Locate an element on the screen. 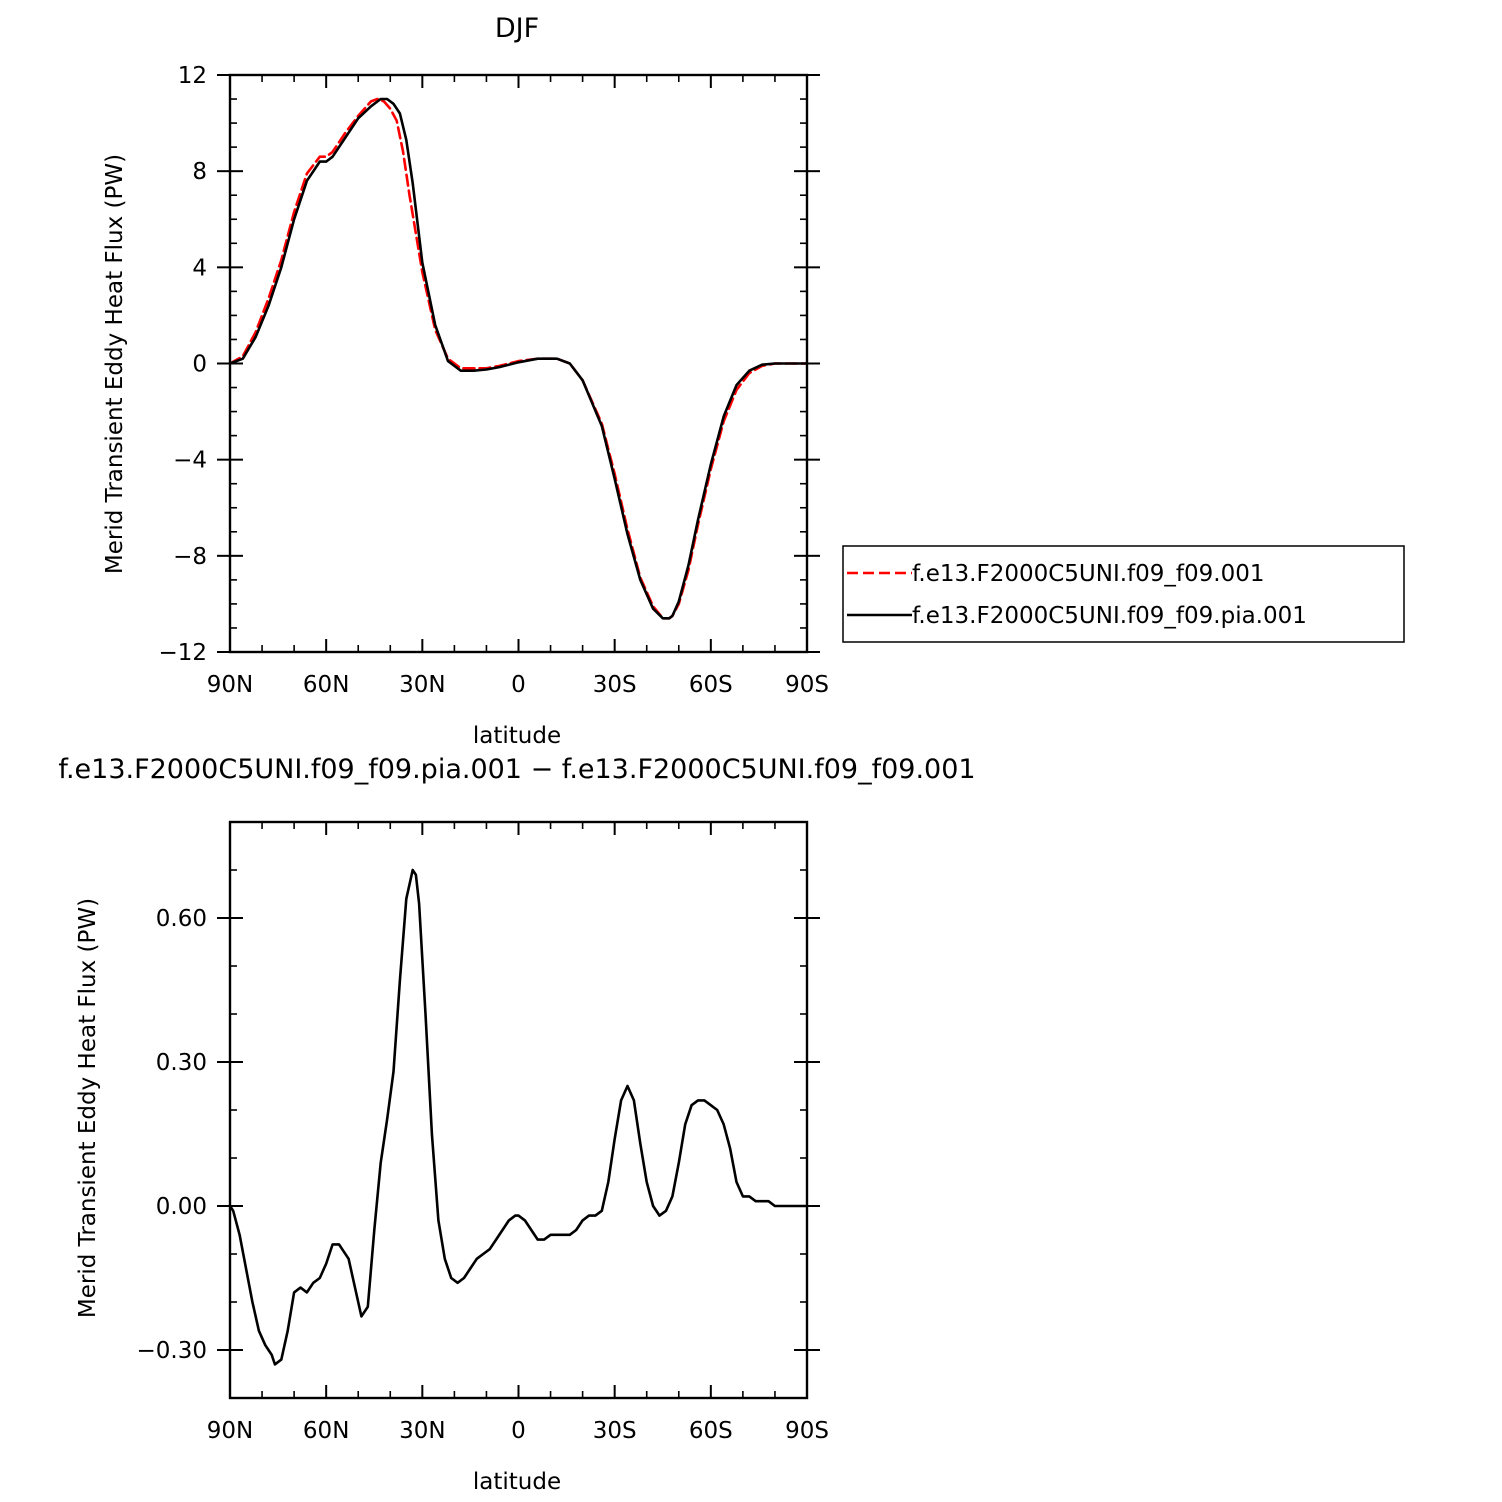 The height and width of the screenshot is (1502, 1502). y-tick-label: −8 is located at coordinates (190, 557).